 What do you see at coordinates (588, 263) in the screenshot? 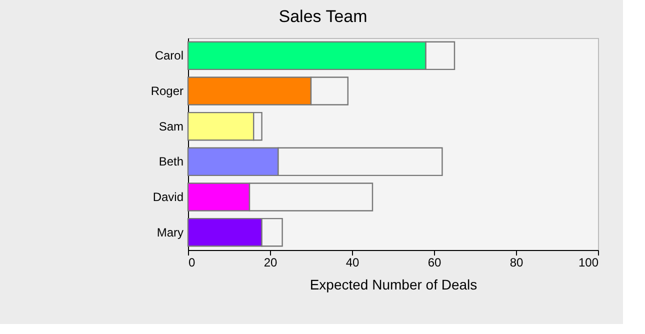
I see `x-tick-label: 100` at bounding box center [588, 263].